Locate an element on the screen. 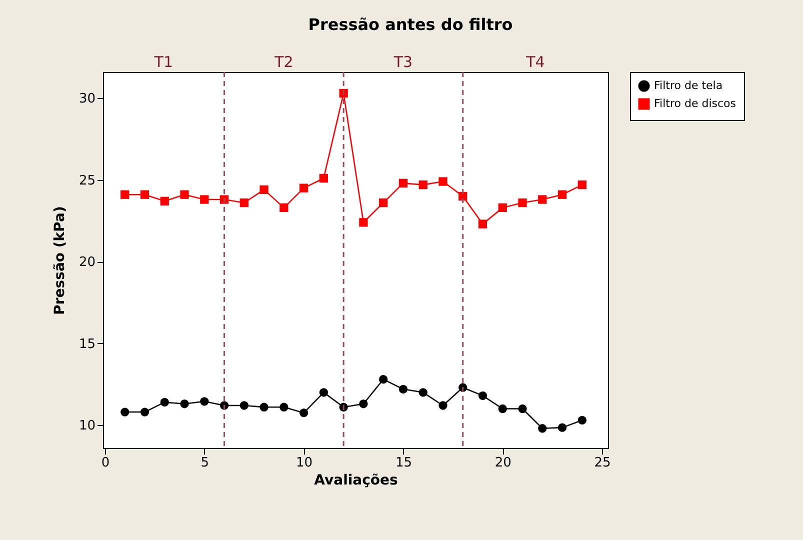 The image size is (803, 540). x-tick-label: 5 is located at coordinates (205, 463).